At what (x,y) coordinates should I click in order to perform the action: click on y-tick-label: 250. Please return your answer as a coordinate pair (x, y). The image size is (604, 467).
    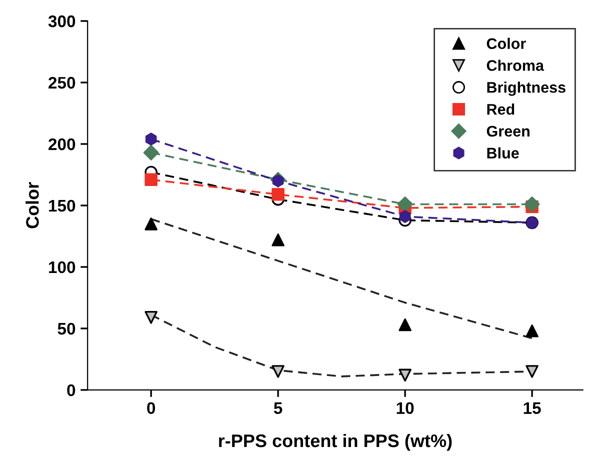
    Looking at the image, I should click on (62, 82).